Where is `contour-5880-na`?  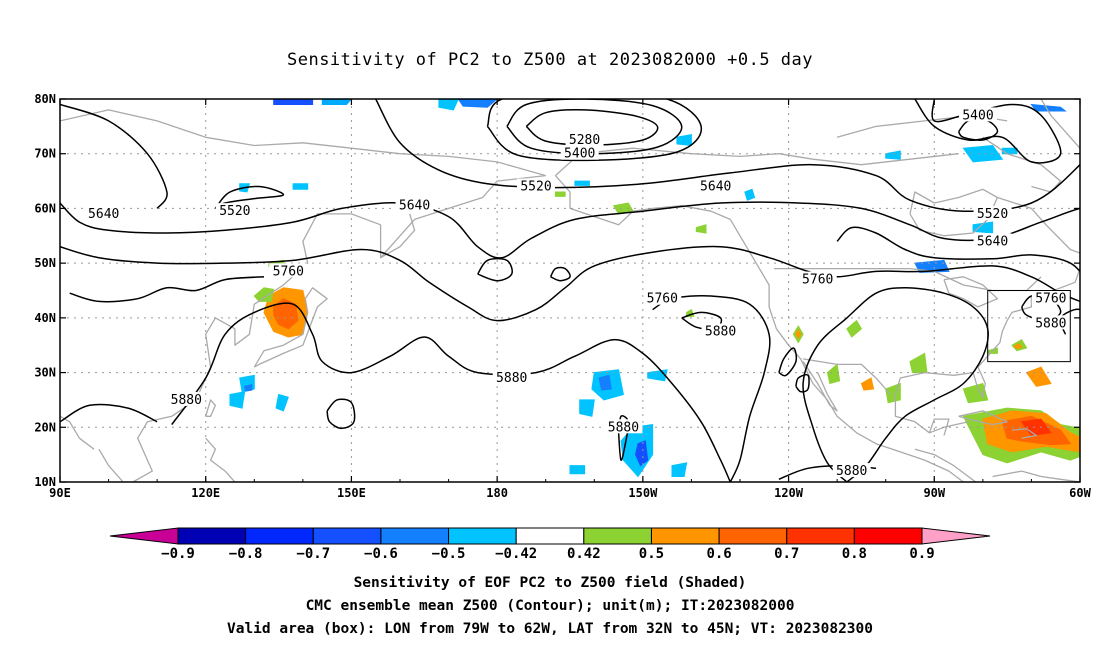 contour-5880-na is located at coordinates (895, 384).